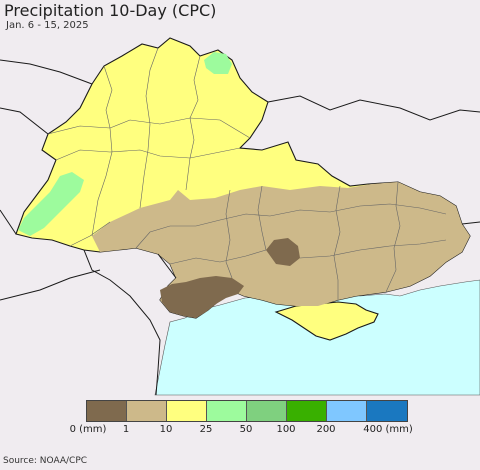 Image resolution: width=480 pixels, height=470 pixels. Describe the element at coordinates (202, 297) in the screenshot. I see `dark-brown-region-south` at that location.